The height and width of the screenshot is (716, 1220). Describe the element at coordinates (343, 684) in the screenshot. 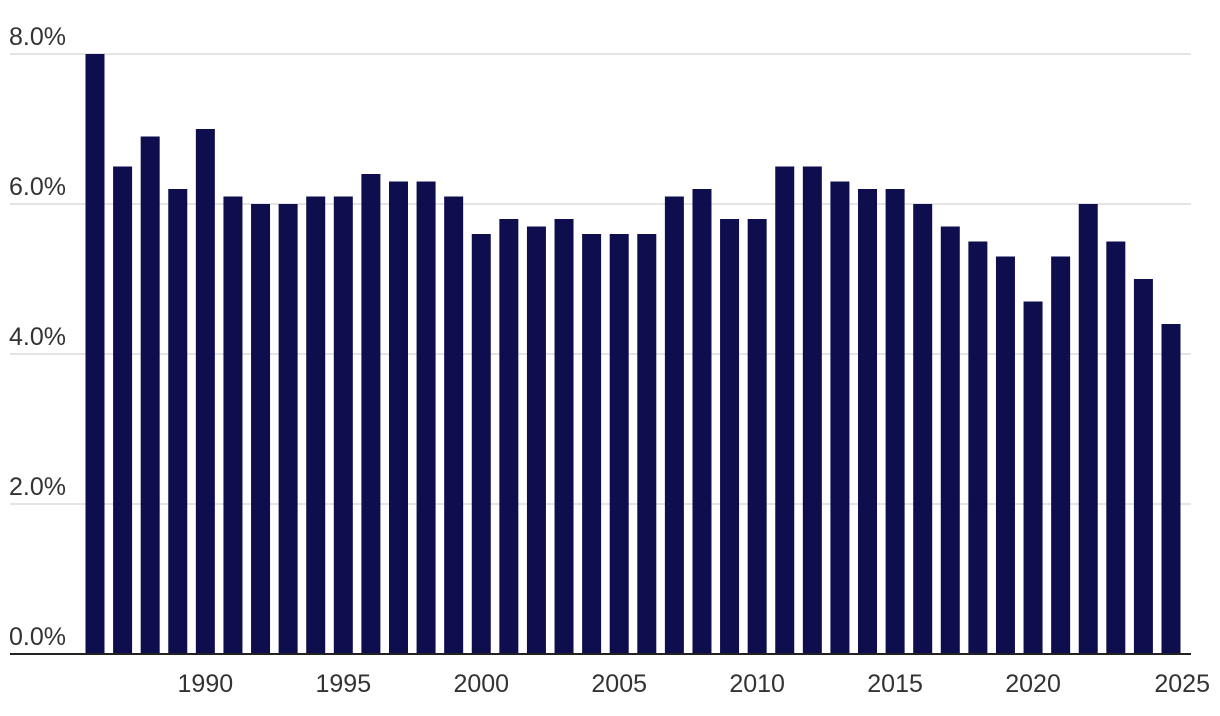

I see `x-tick-label: 1995` at that location.